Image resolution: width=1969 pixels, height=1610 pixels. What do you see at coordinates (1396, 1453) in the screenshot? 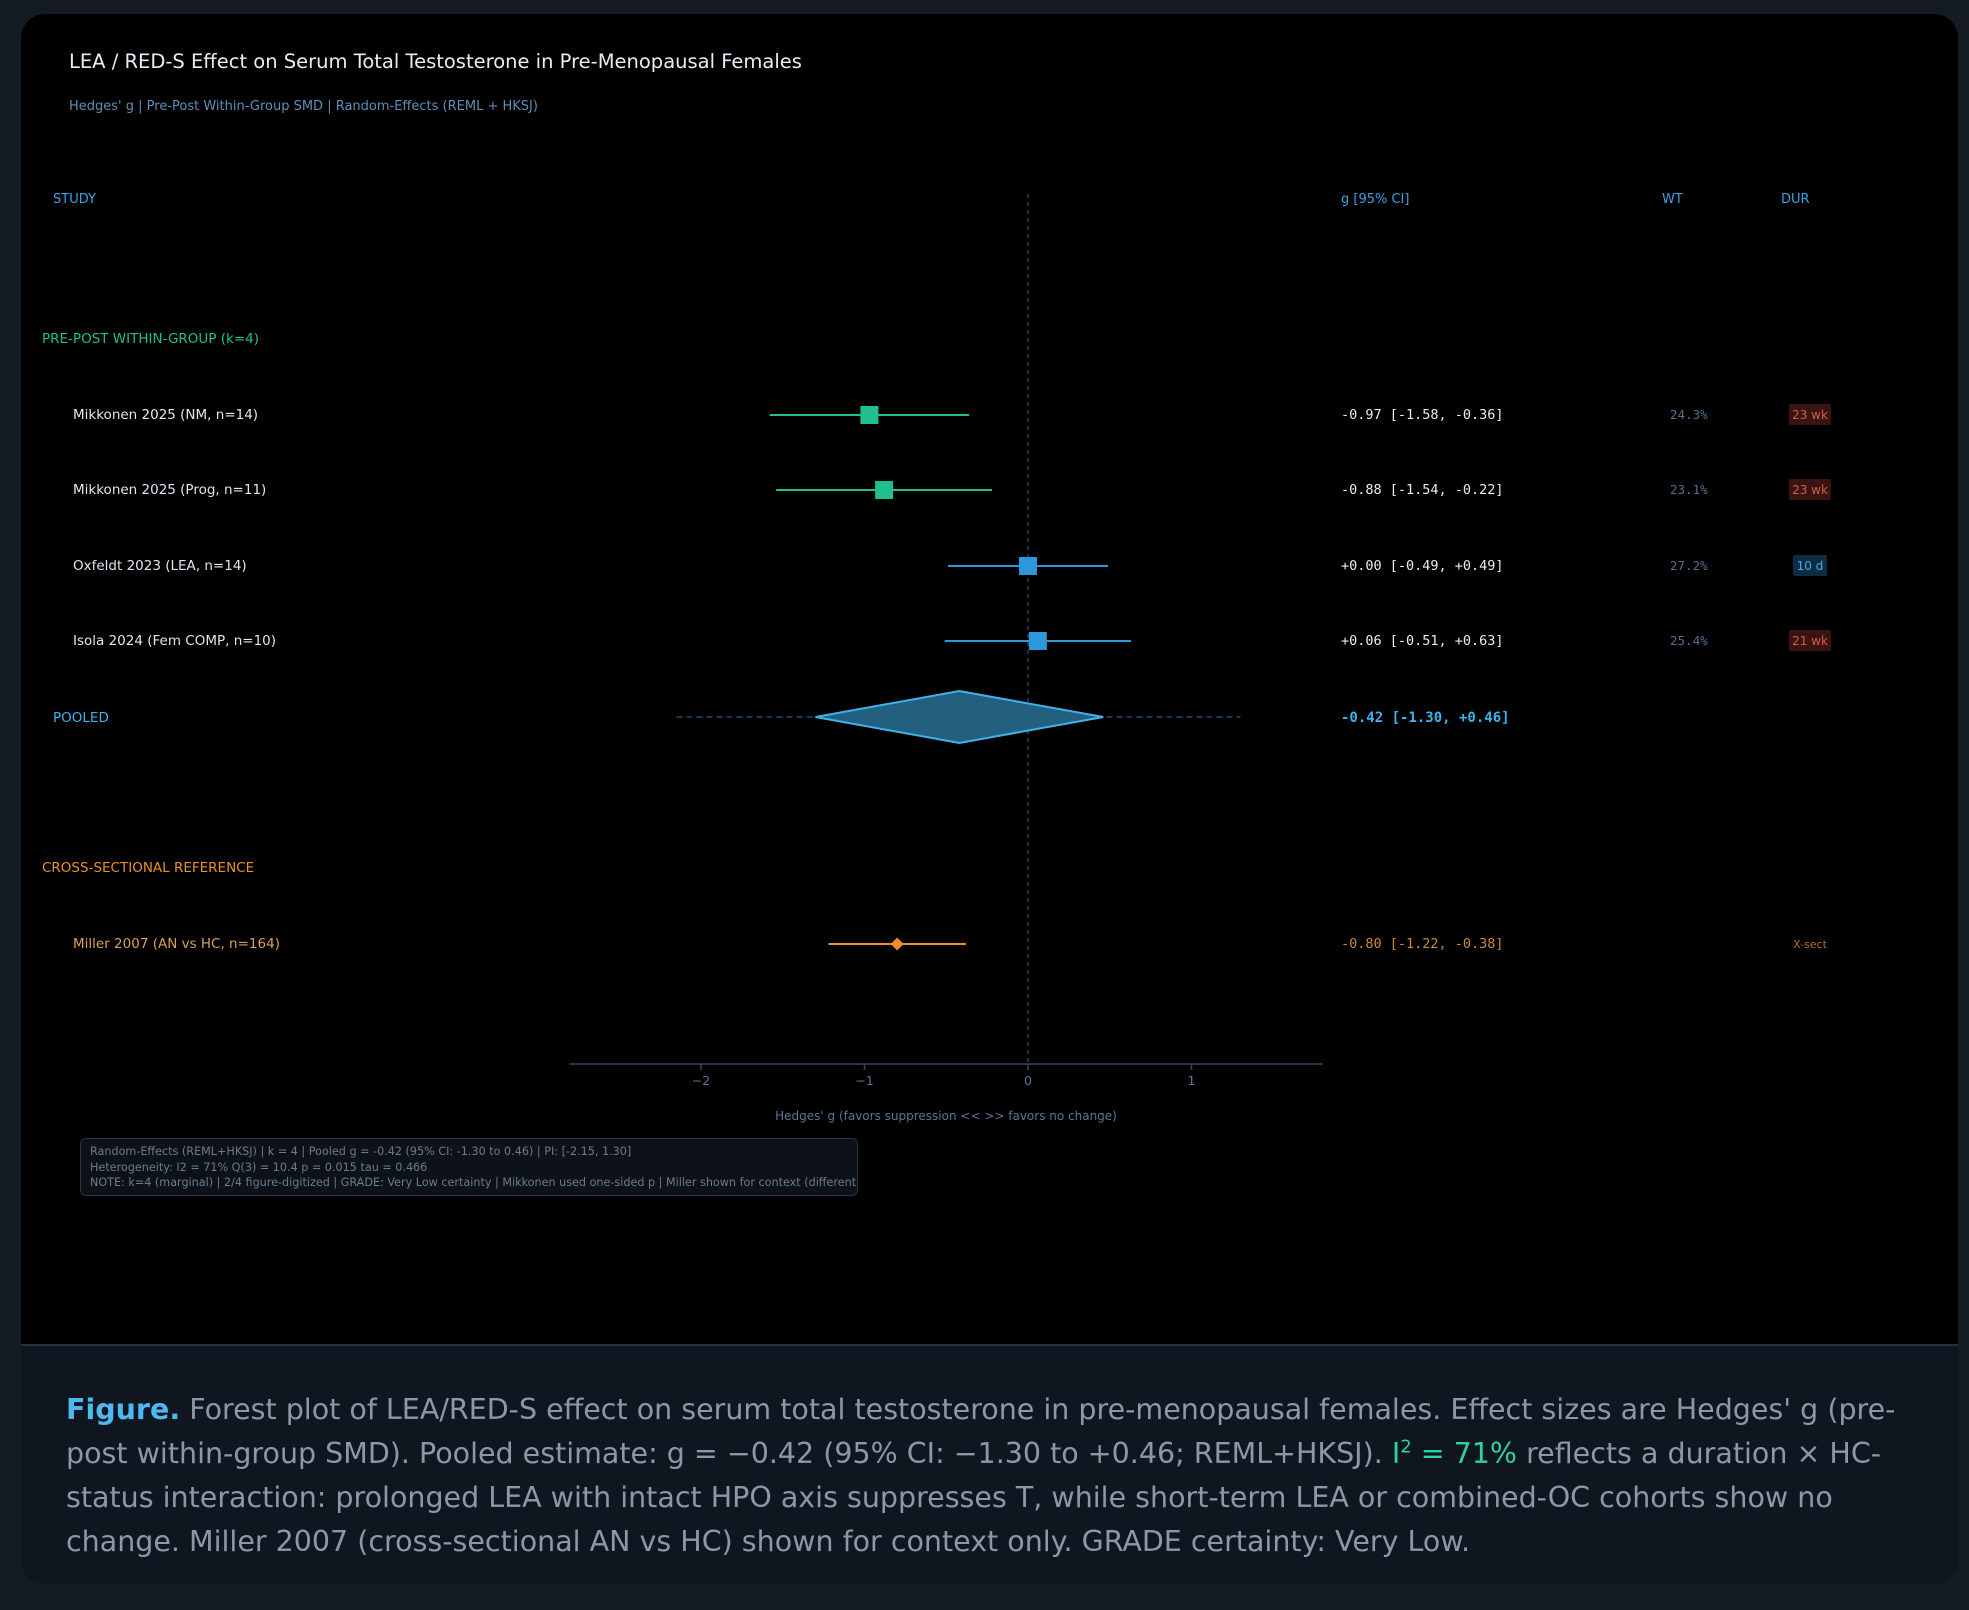
I see `caption-i2-letter: I` at bounding box center [1396, 1453].